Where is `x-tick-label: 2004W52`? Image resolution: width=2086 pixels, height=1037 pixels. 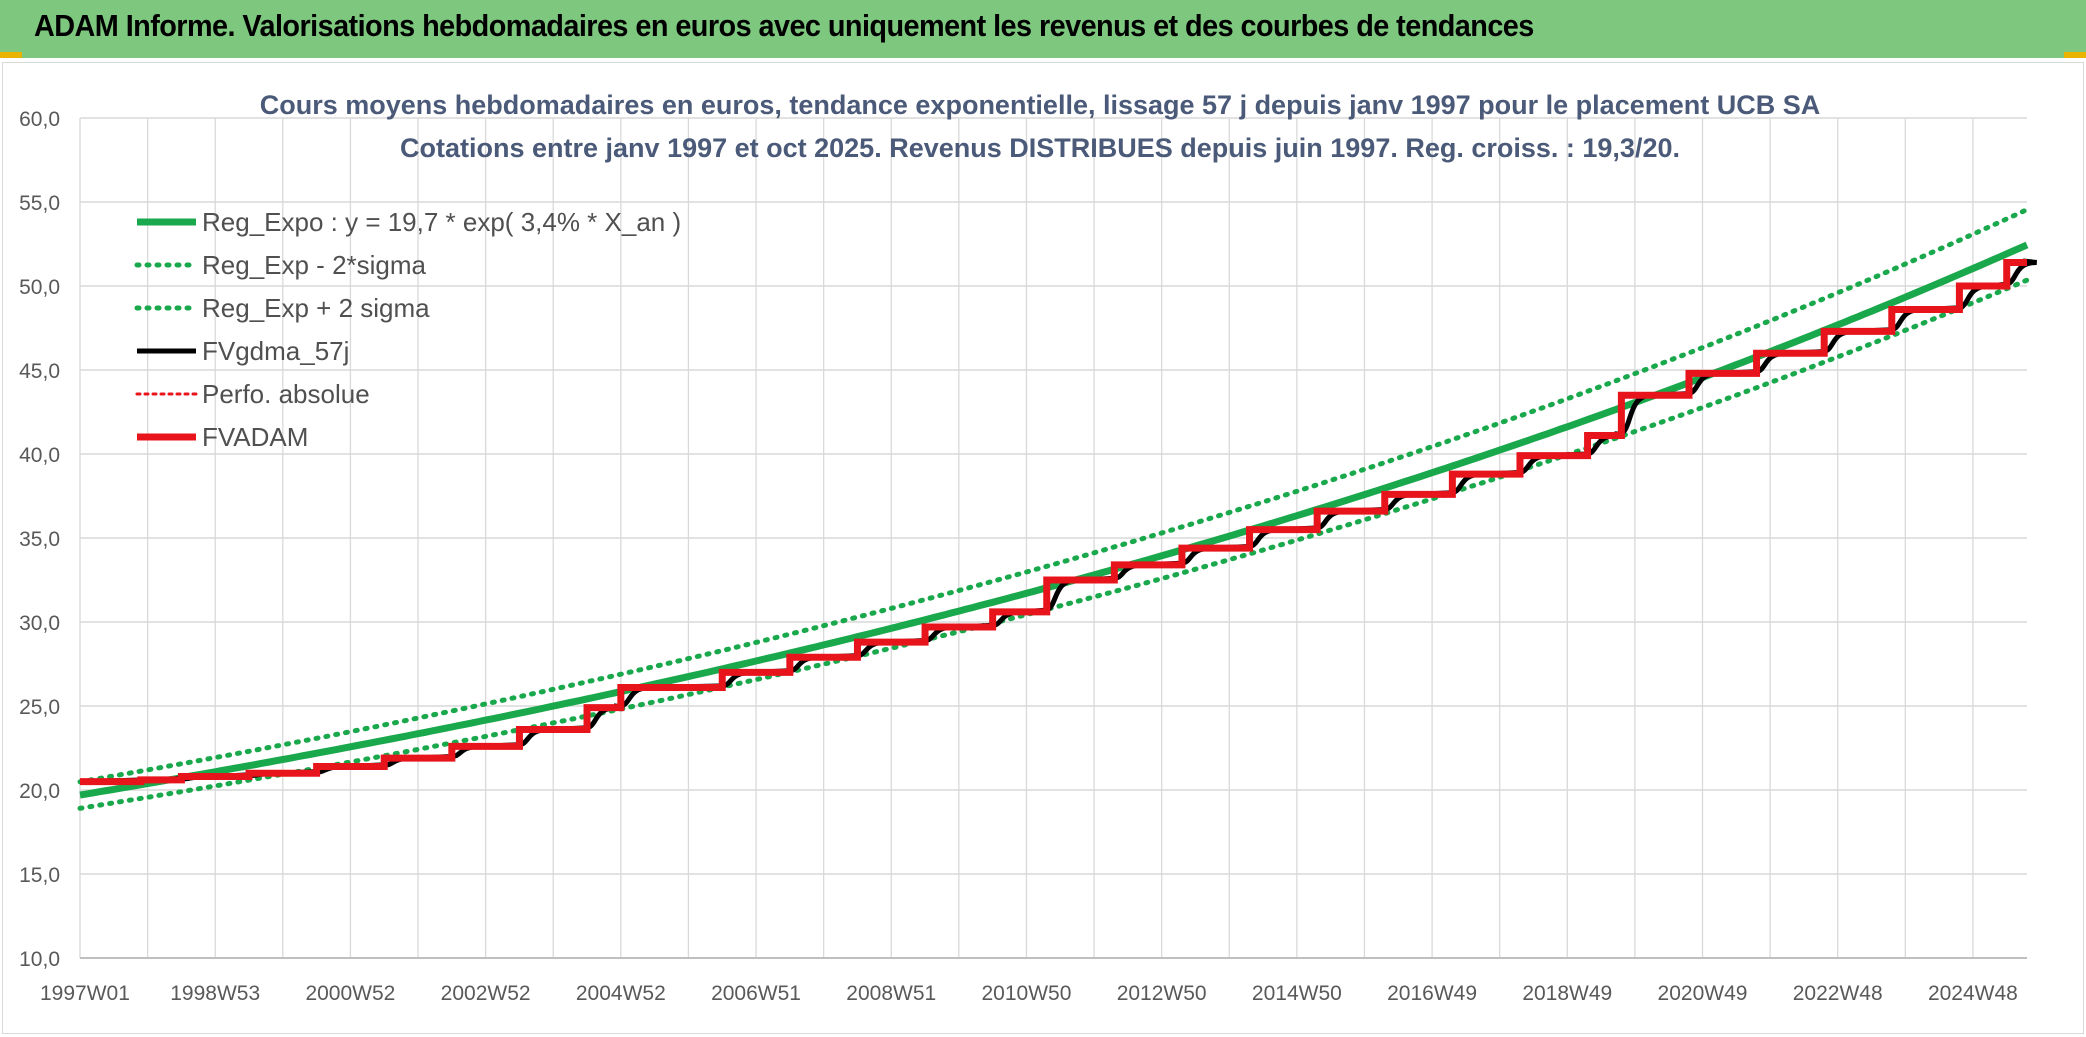
x-tick-label: 2004W52 is located at coordinates (621, 993).